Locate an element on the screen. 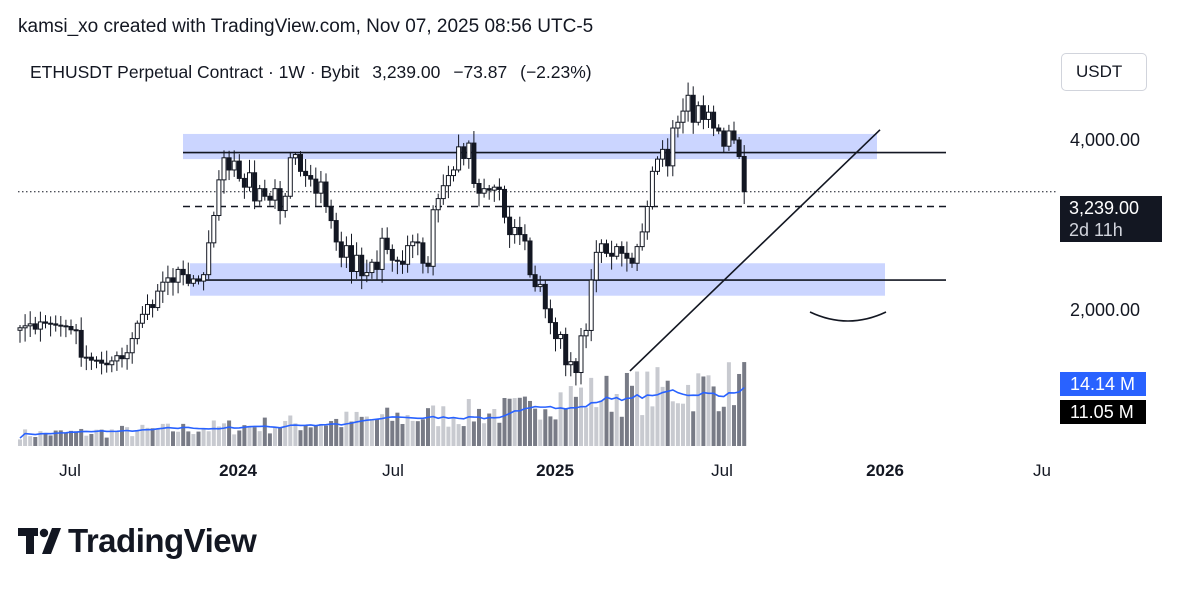 The image size is (1200, 589). resistance-zone is located at coordinates (530, 146).